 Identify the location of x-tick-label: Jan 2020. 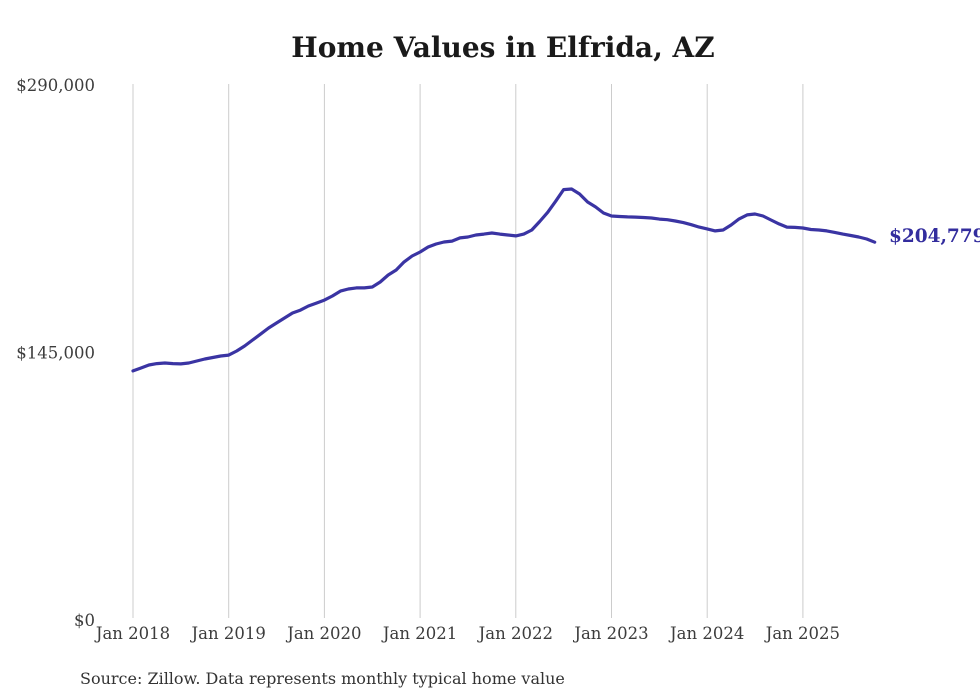
(323, 633).